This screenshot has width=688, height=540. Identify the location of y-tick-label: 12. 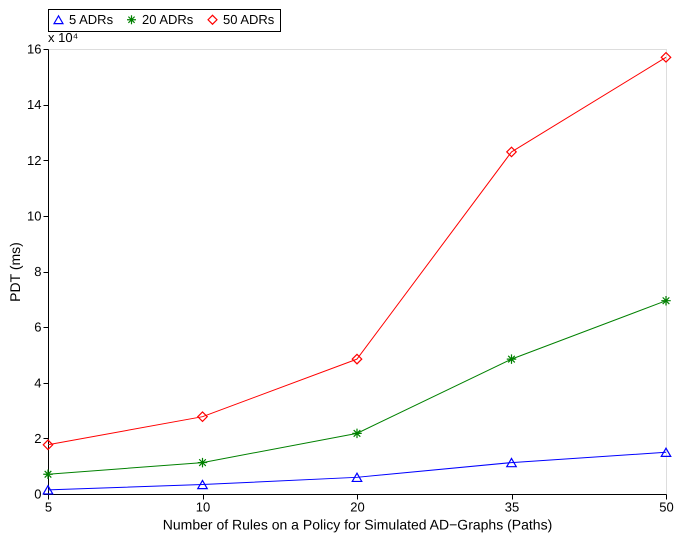
(34, 160).